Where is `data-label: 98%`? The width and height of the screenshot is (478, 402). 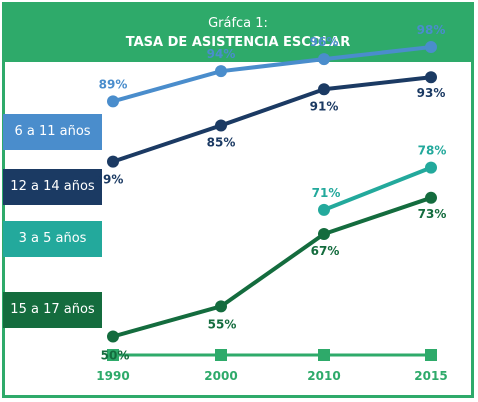
data-label: 98% is located at coordinates (431, 30).